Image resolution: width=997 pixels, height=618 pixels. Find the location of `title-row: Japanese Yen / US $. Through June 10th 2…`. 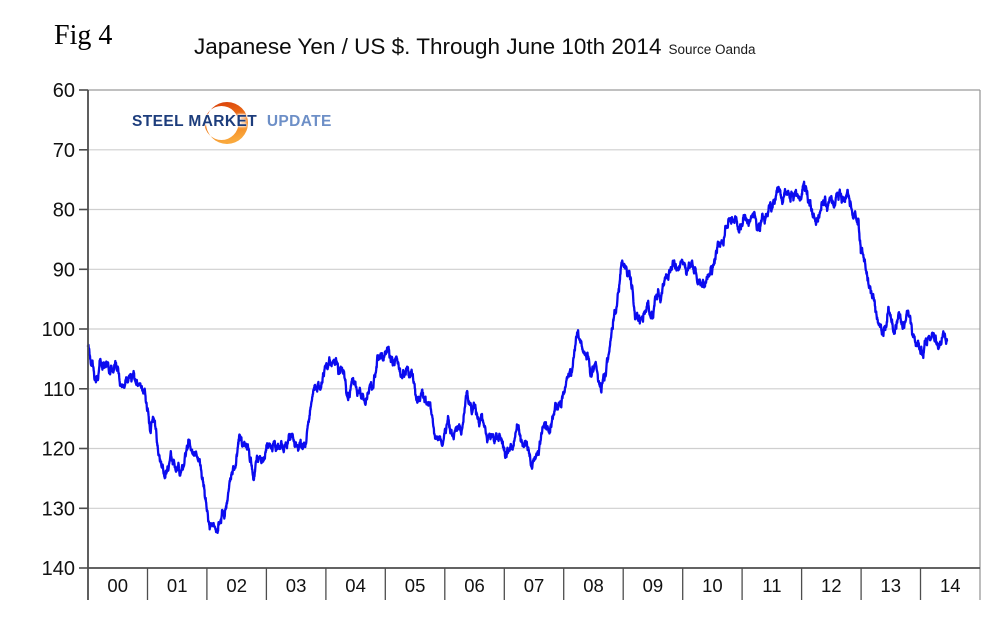

title-row: Japanese Yen / US $. Through June 10th 2… is located at coordinates (475, 47).